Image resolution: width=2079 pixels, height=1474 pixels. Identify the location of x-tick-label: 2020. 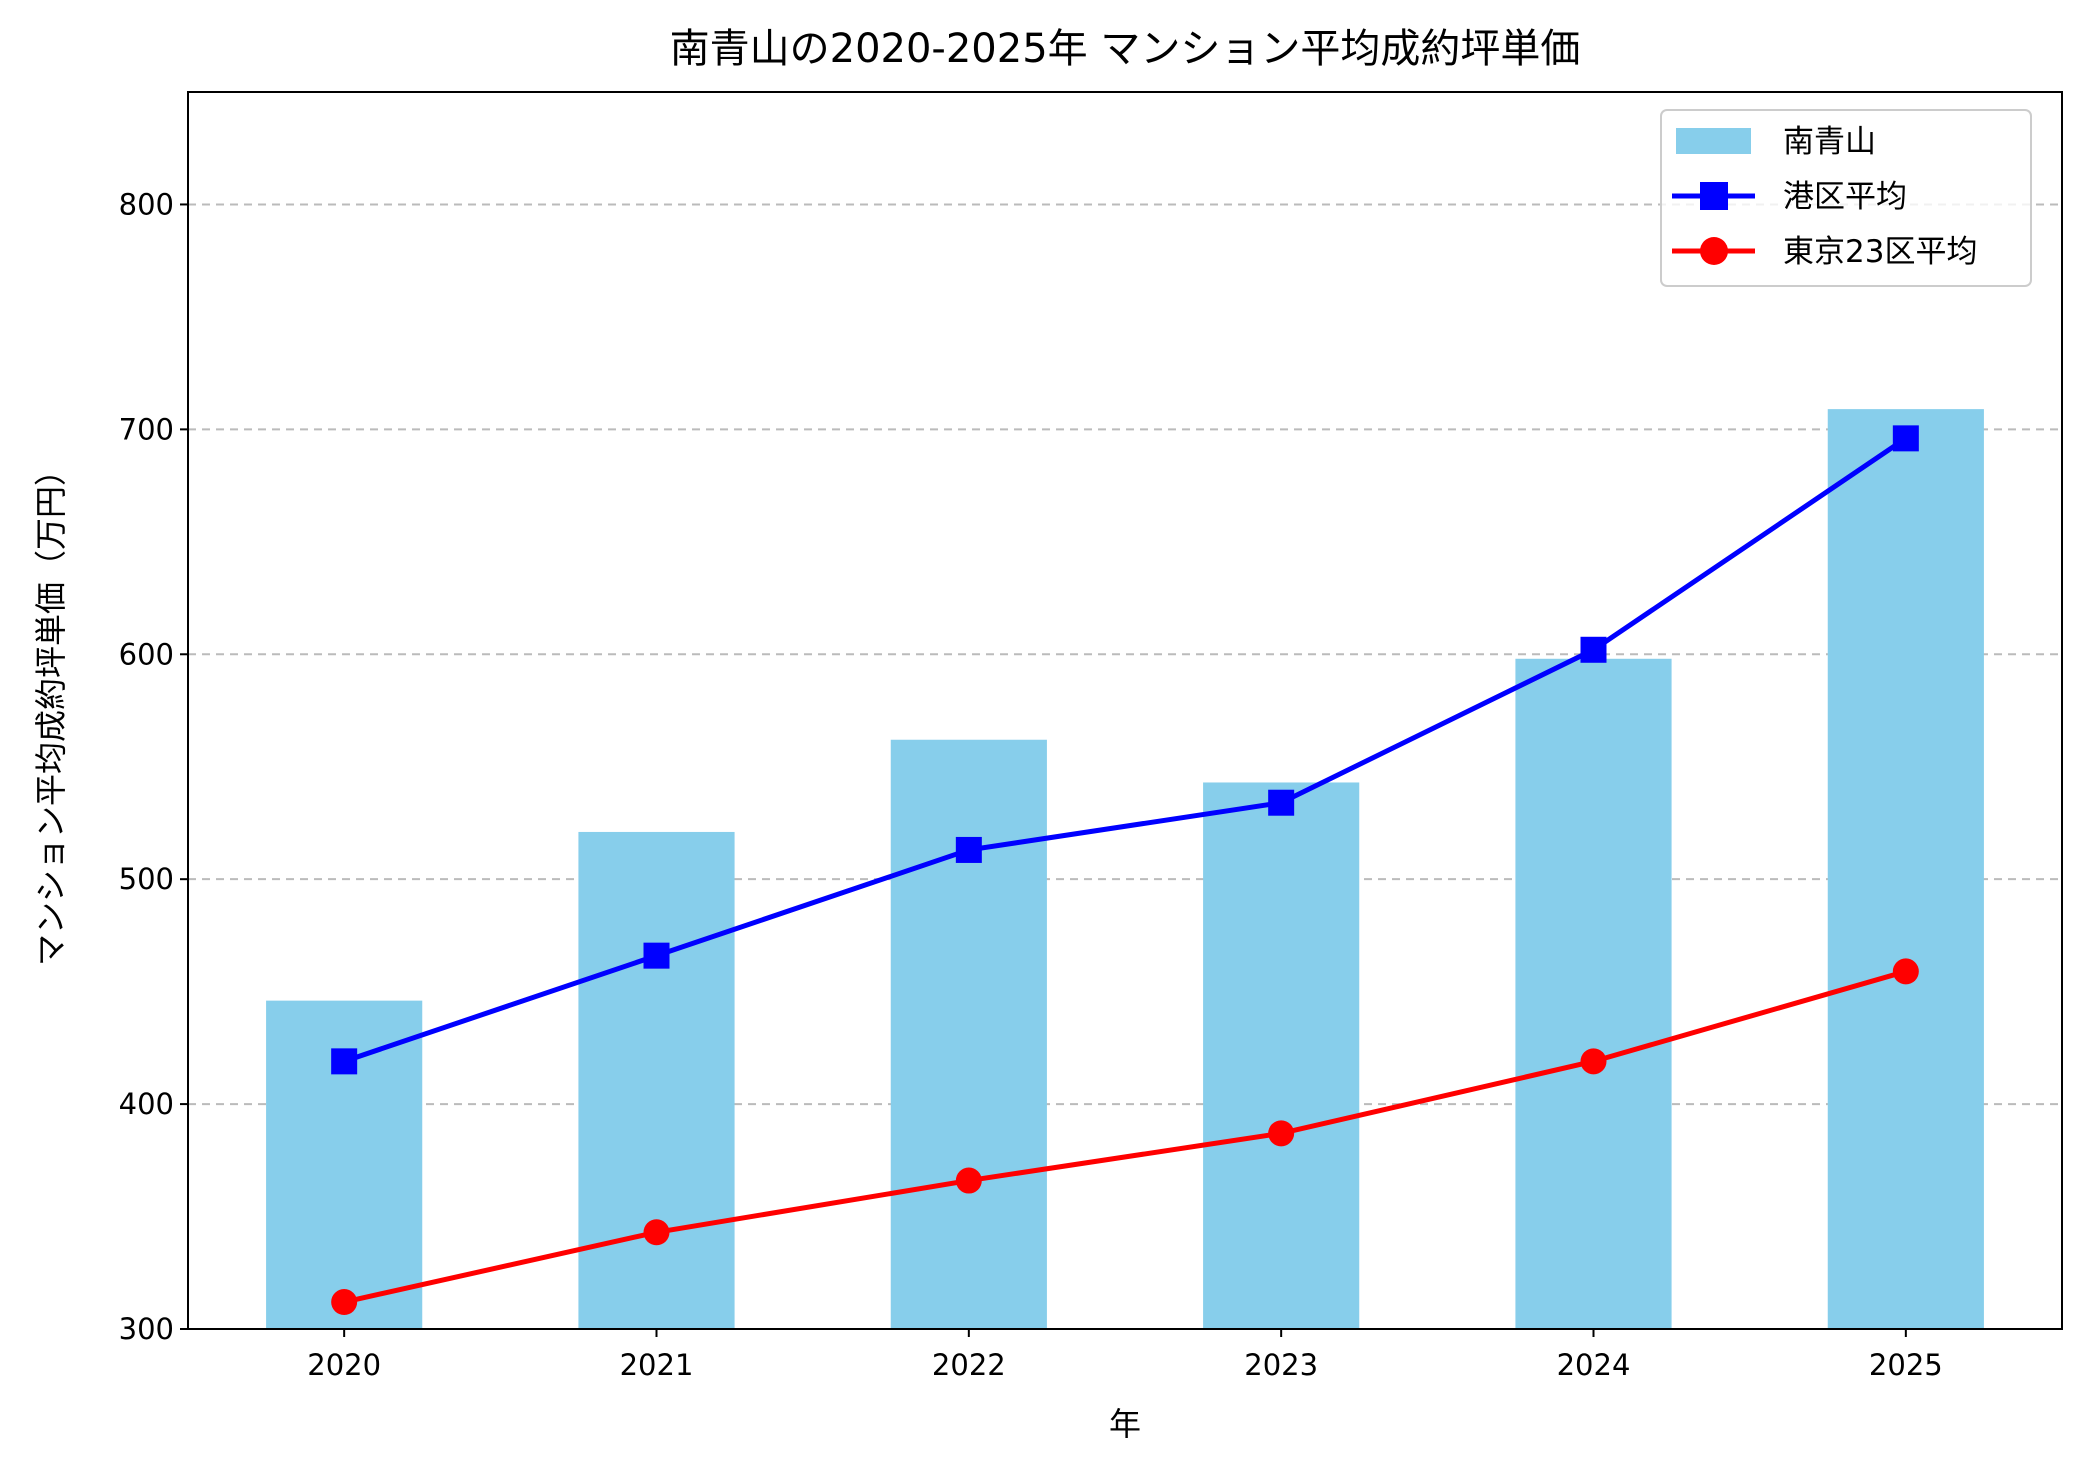
(344, 1365).